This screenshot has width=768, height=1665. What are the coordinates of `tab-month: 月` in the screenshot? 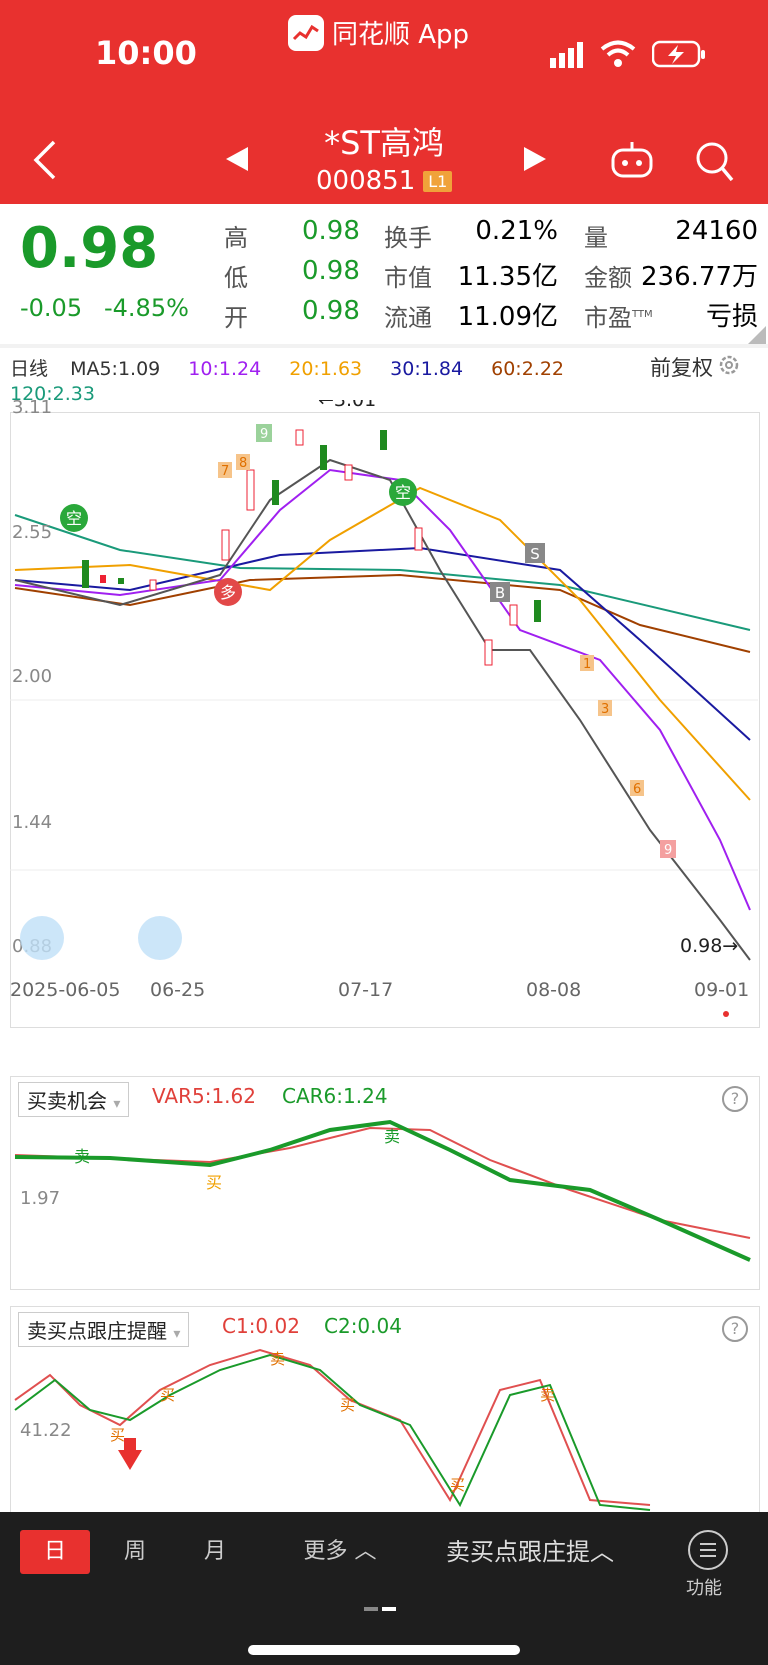 It's located at (214, 1551).